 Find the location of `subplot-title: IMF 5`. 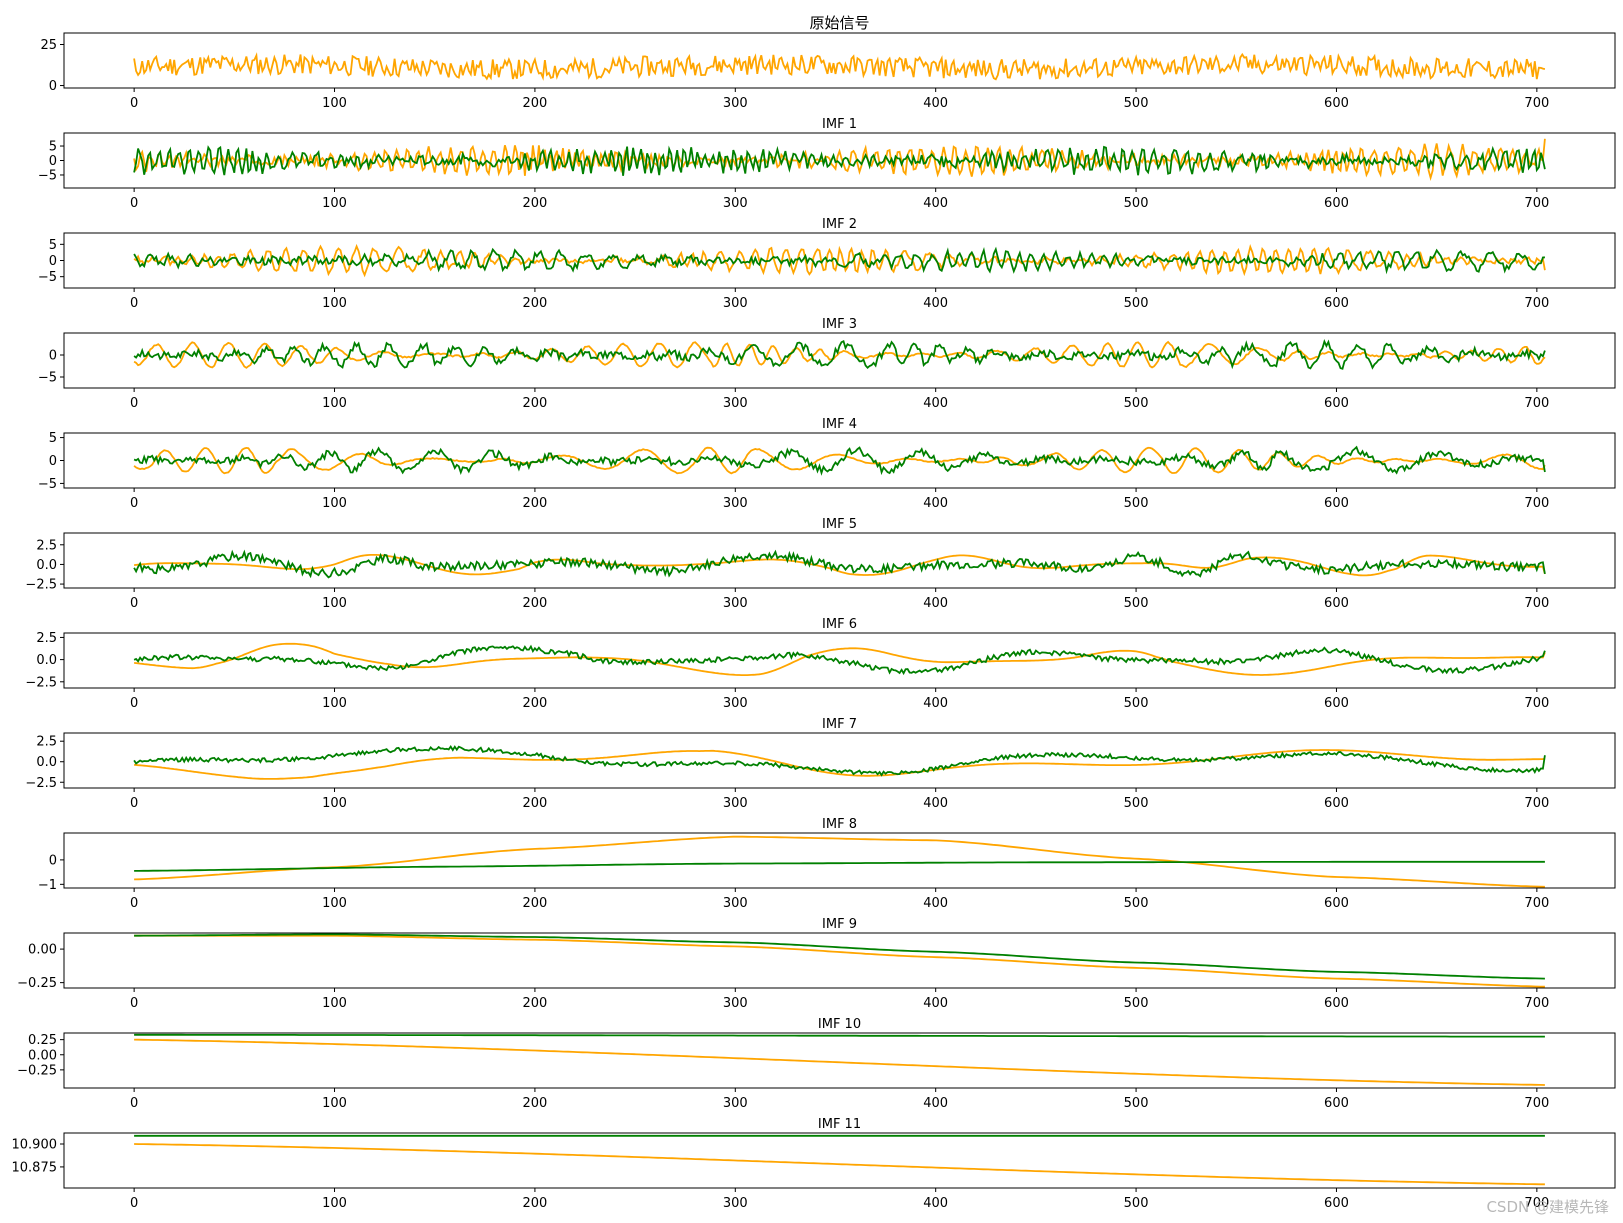

subplot-title: IMF 5 is located at coordinates (839, 524).